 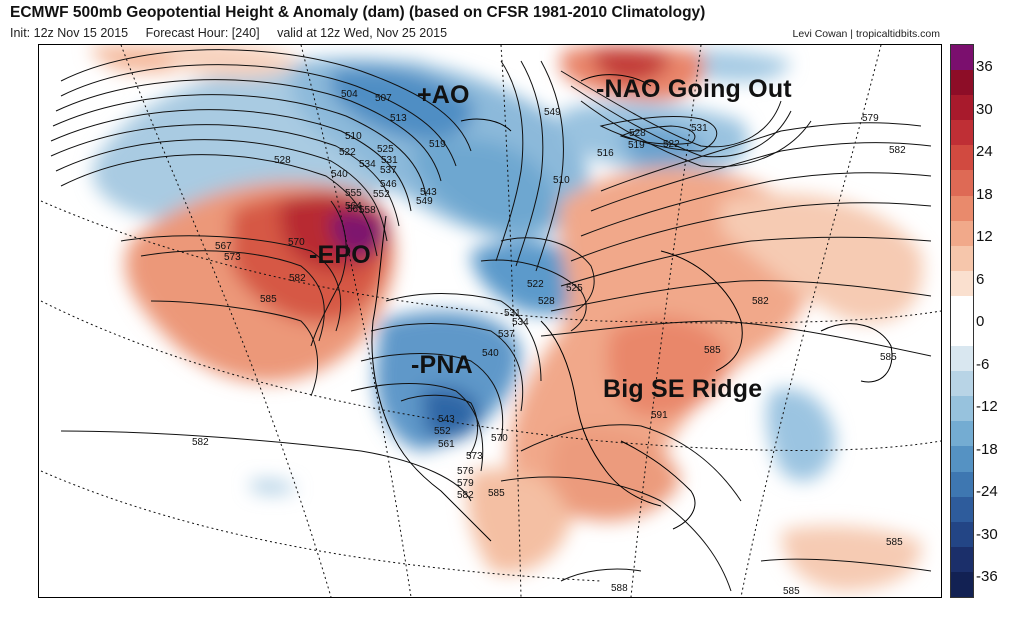 What do you see at coordinates (398, 118) in the screenshot?
I see `contour-label: 513` at bounding box center [398, 118].